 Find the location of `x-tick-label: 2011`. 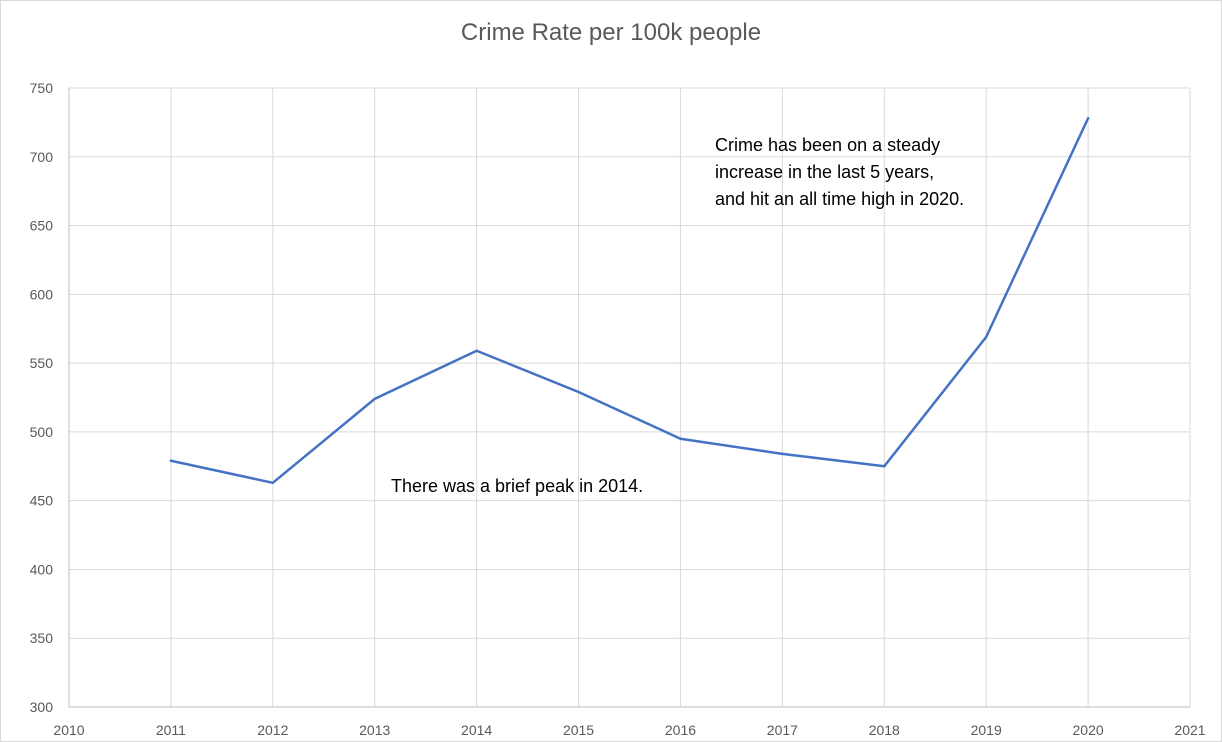

x-tick-label: 2011 is located at coordinates (171, 730).